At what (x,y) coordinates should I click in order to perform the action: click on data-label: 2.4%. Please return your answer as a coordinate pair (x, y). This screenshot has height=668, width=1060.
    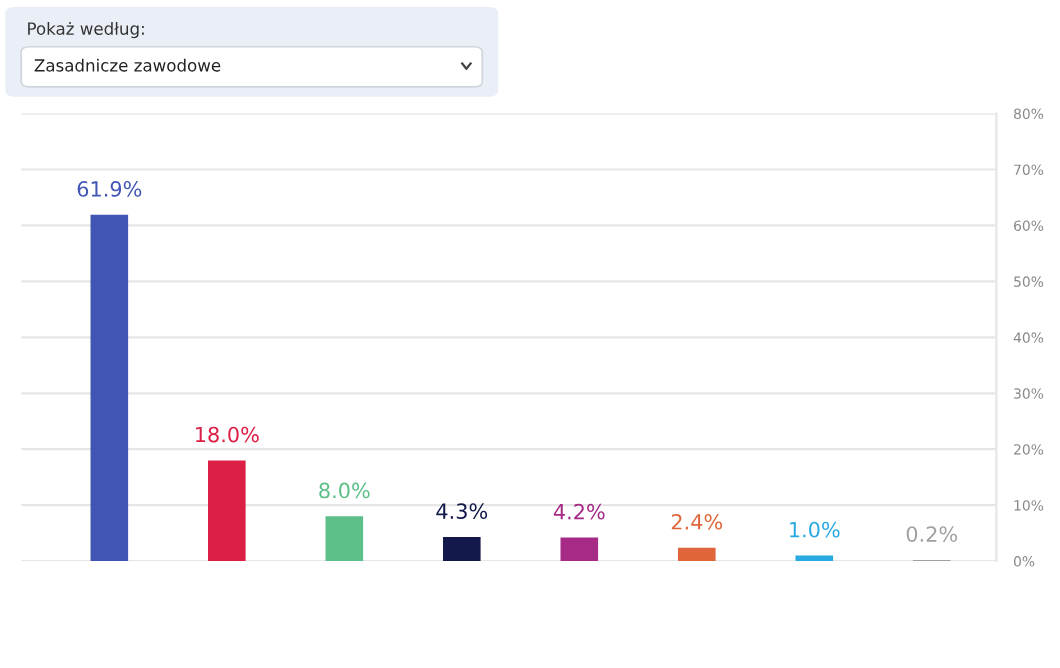
    Looking at the image, I should click on (697, 521).